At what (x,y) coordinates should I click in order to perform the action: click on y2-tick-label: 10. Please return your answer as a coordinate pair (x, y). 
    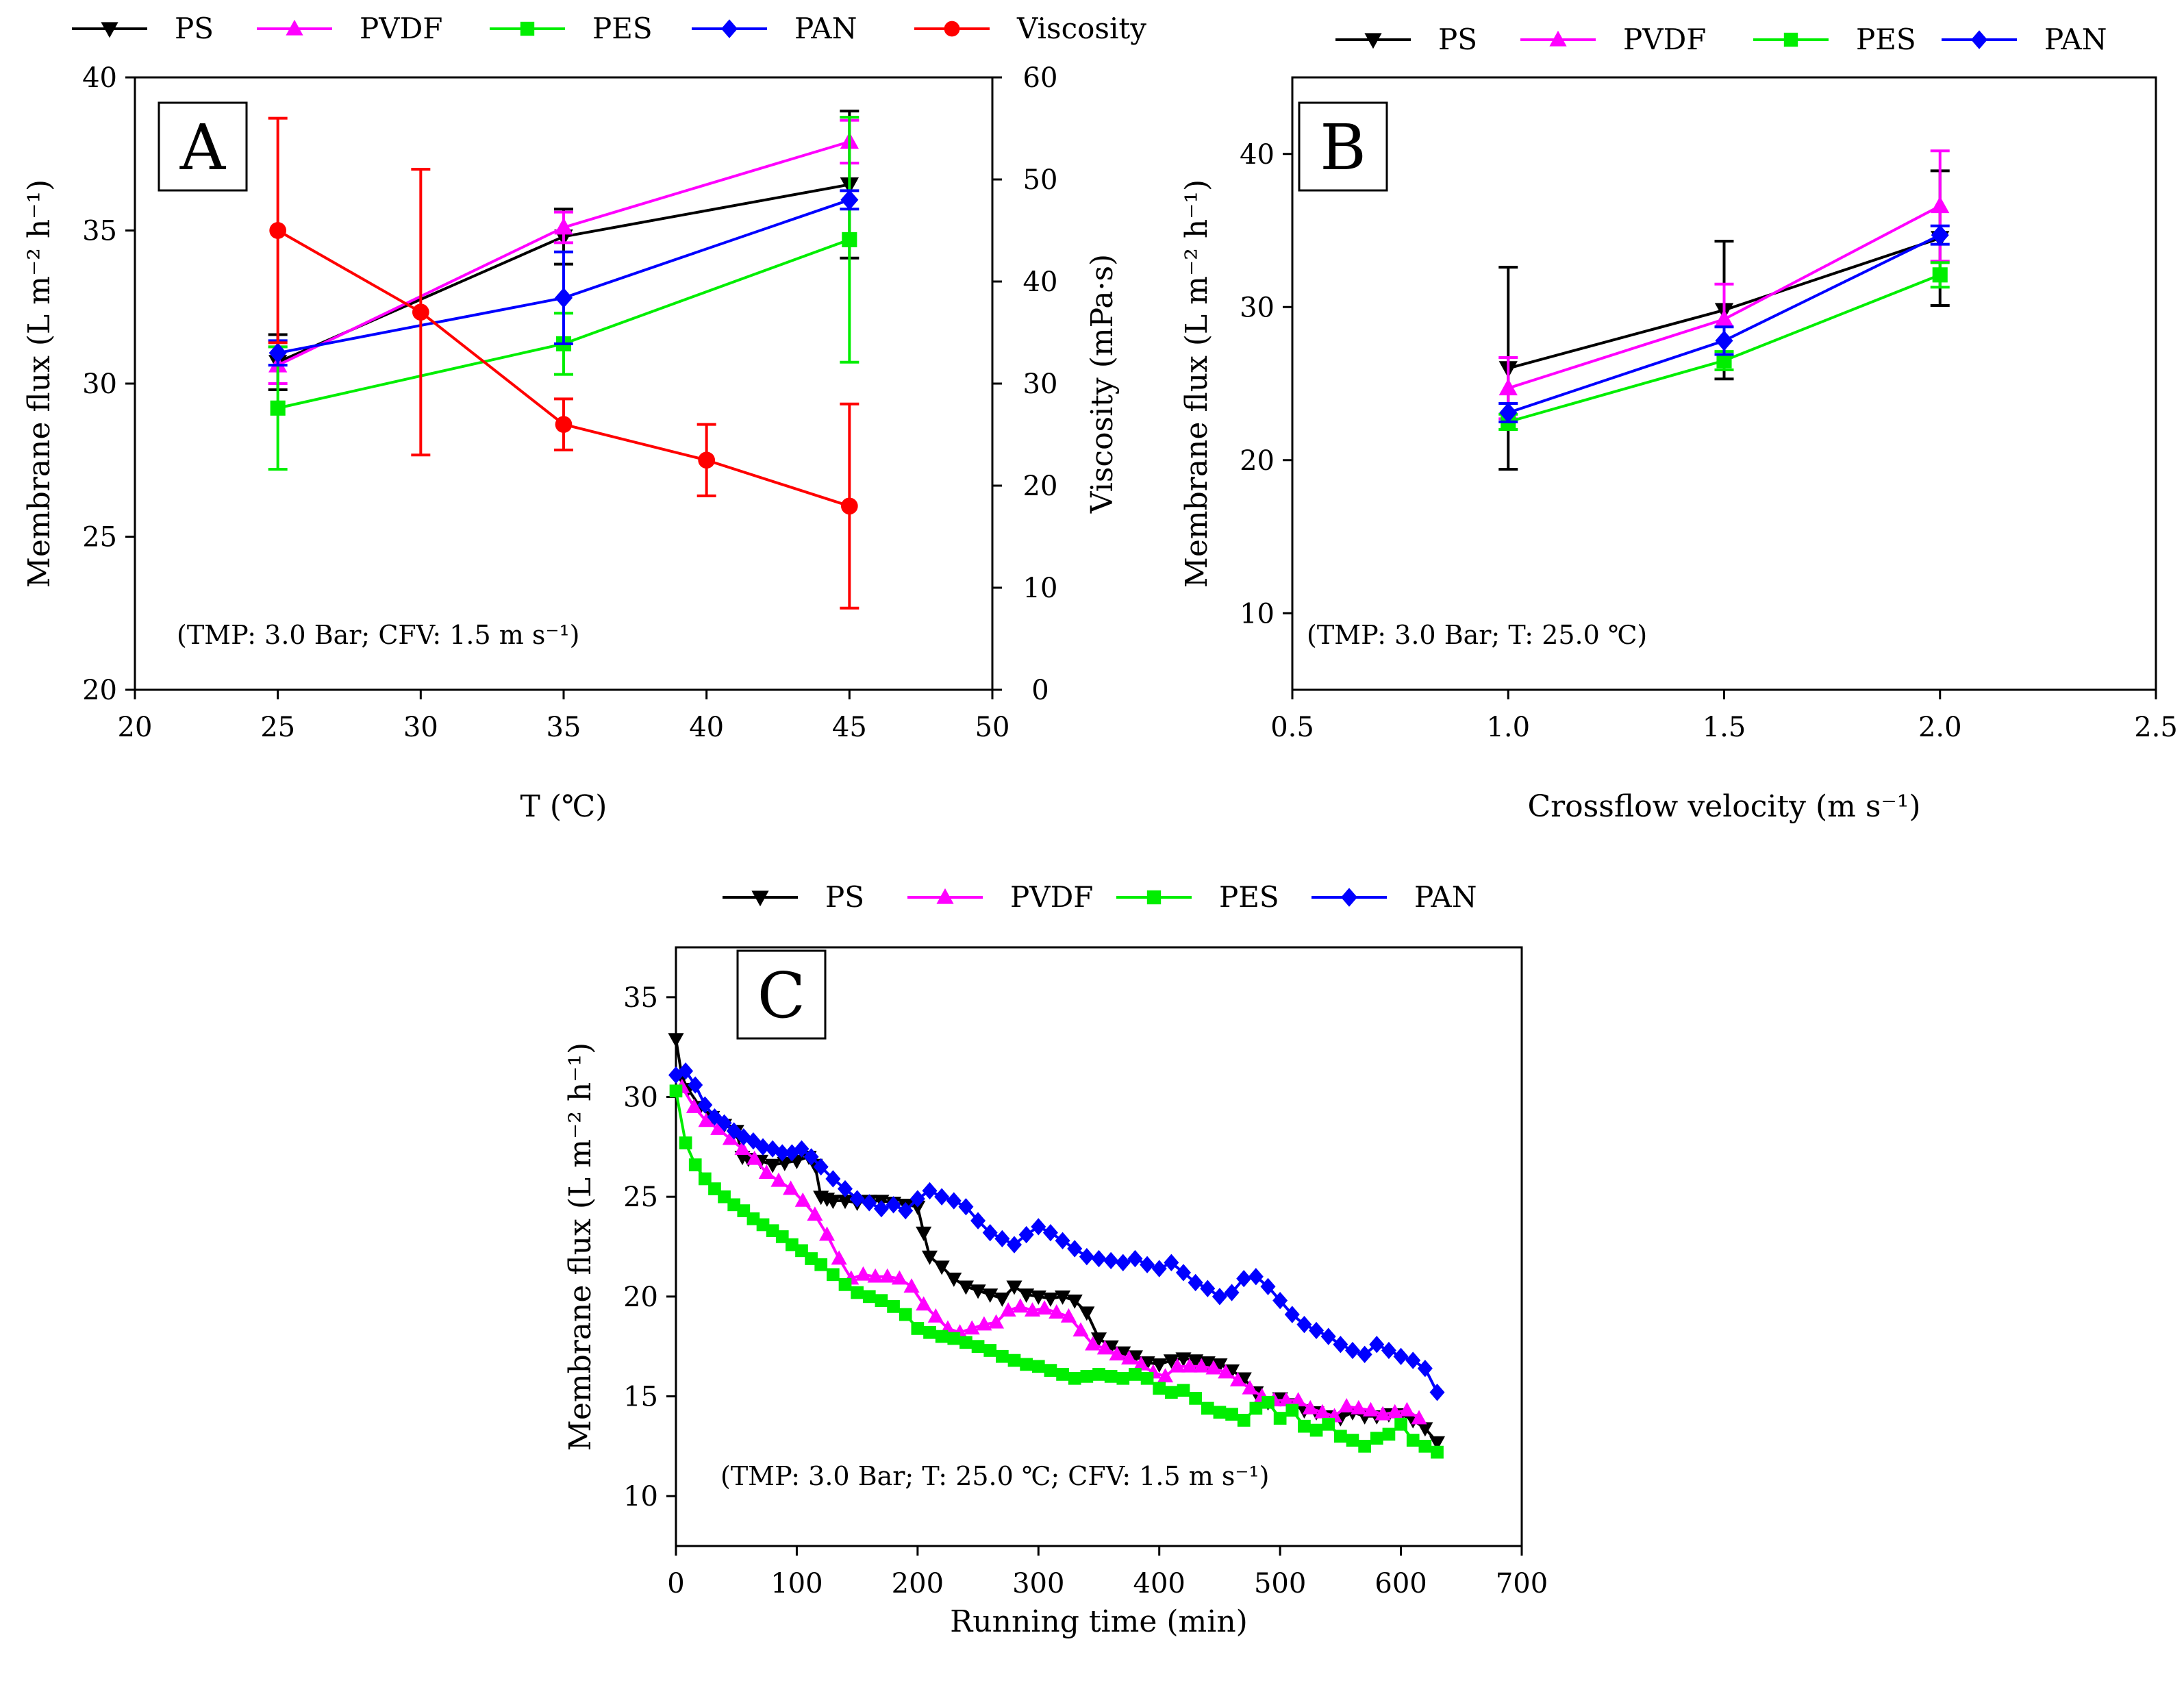
    Looking at the image, I should click on (1040, 588).